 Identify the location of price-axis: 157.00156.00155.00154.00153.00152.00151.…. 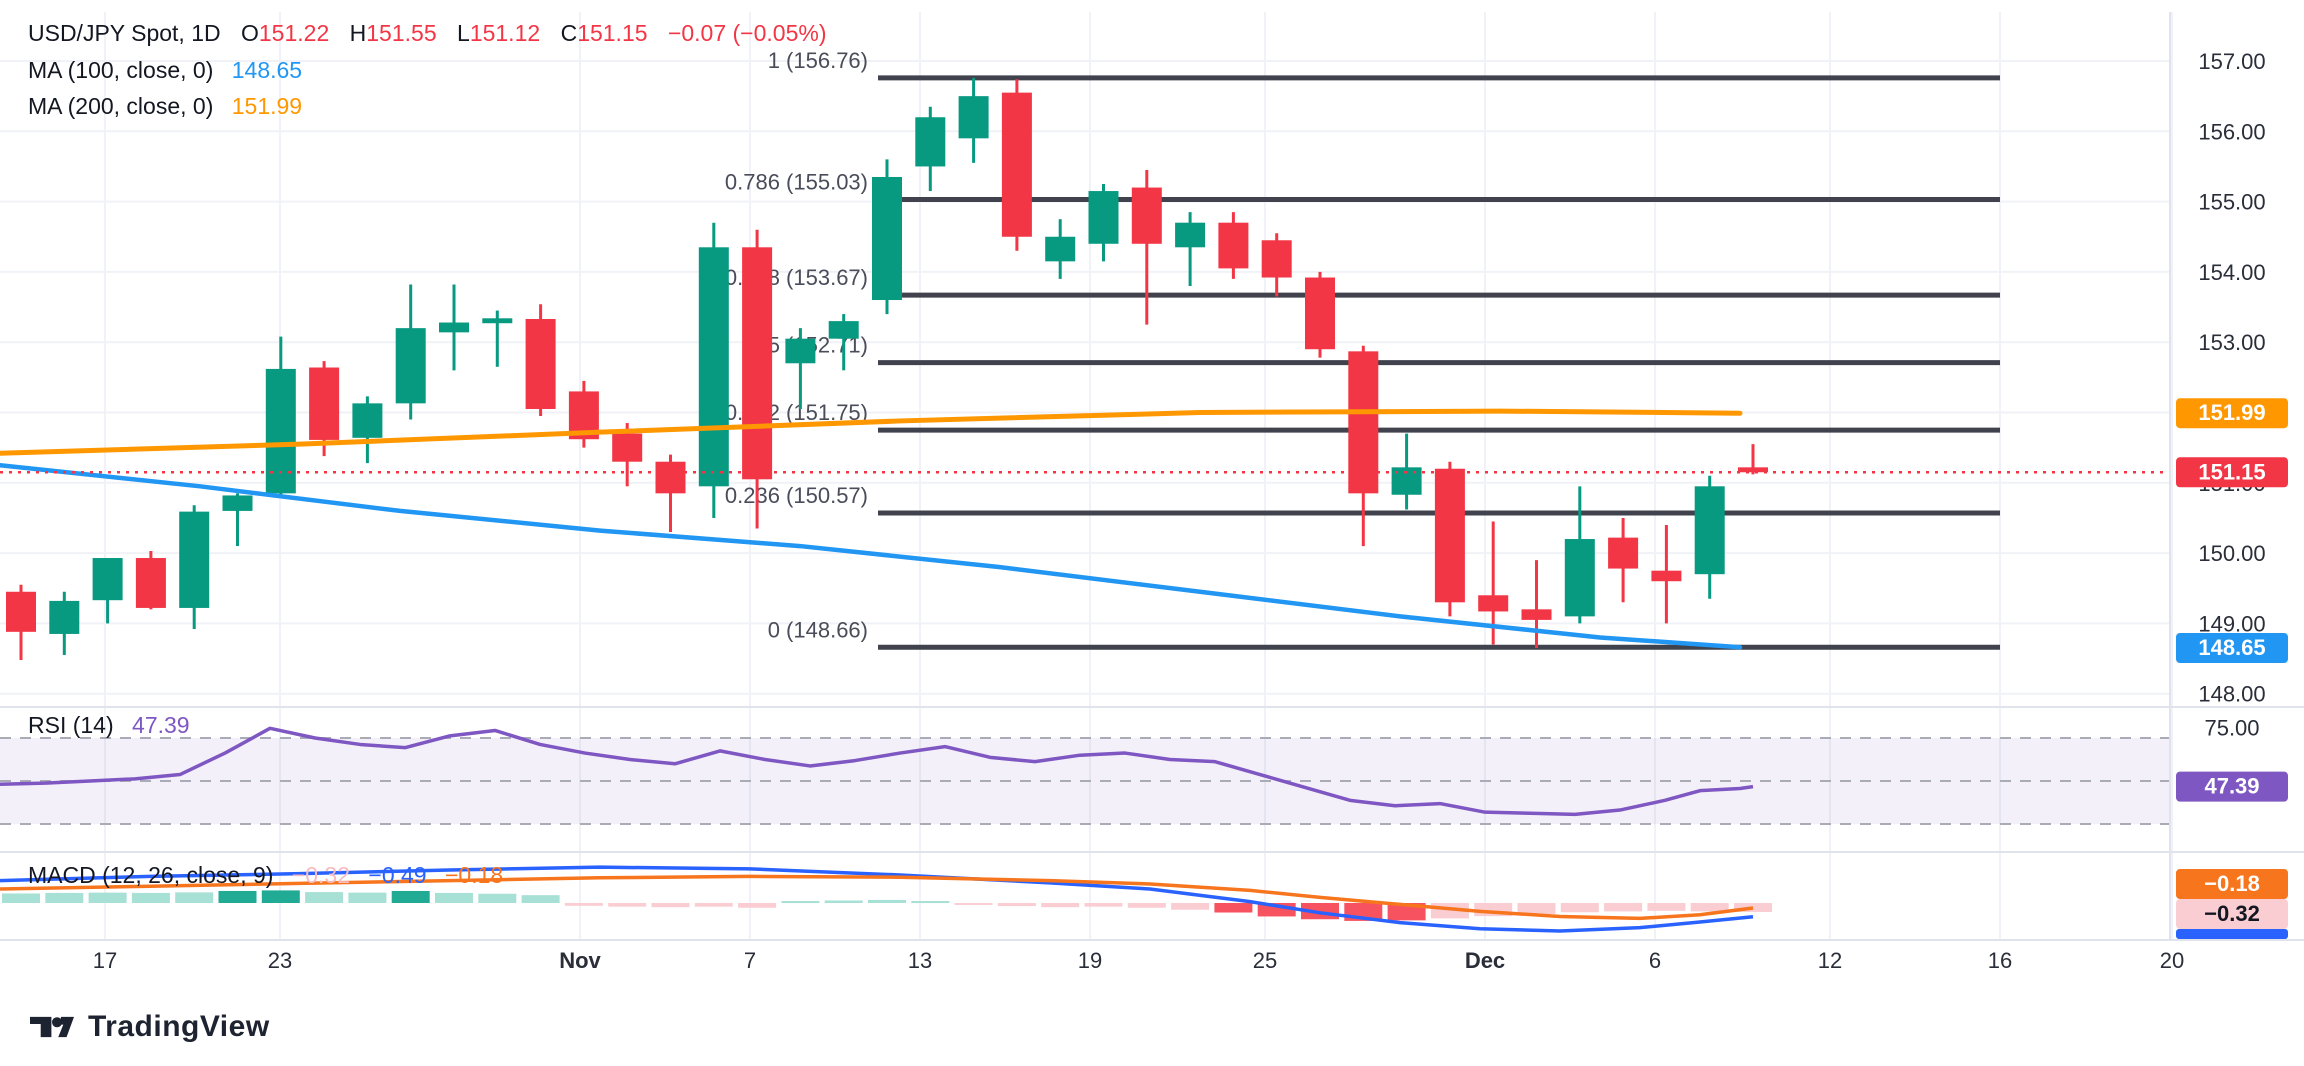
(2232, 494).